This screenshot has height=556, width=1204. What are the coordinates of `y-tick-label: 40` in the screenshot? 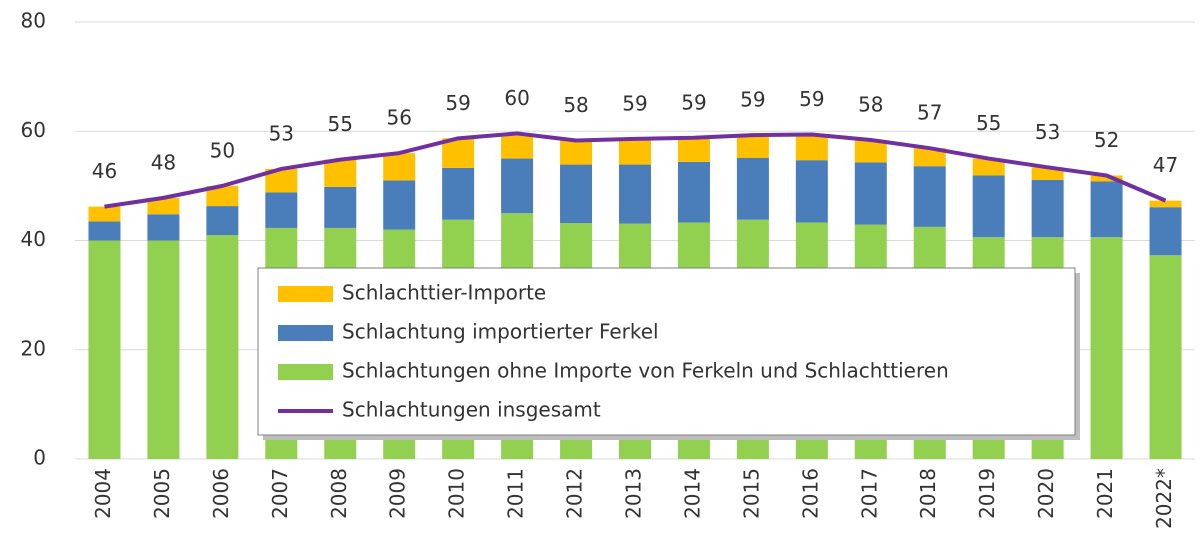 It's located at (33, 239).